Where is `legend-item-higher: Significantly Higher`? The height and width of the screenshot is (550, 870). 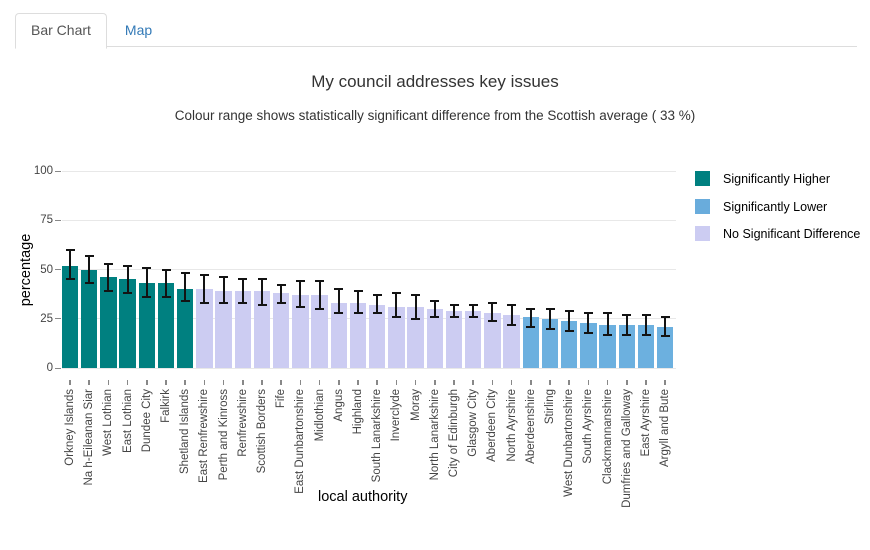
legend-item-higher: Significantly Higher is located at coordinates (777, 179).